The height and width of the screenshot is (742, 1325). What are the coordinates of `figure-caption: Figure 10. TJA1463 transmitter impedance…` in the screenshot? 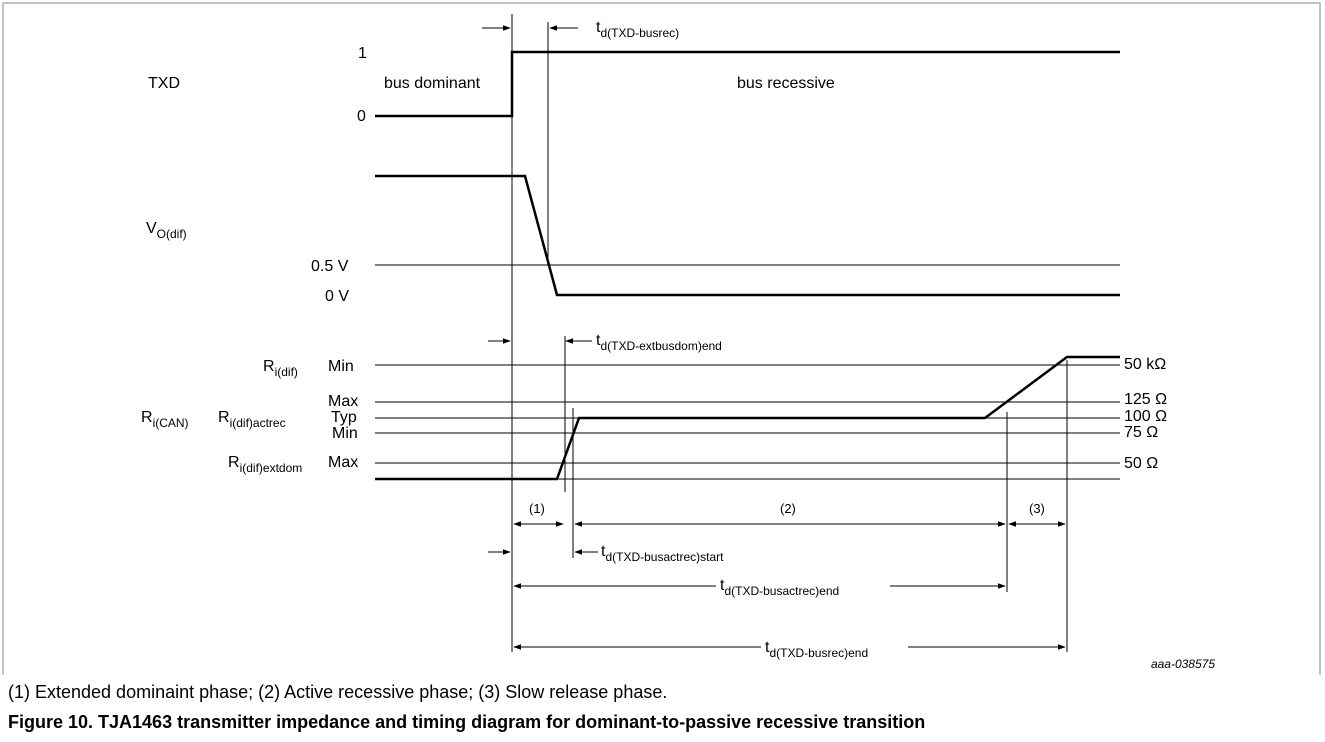 It's located at (467, 722).